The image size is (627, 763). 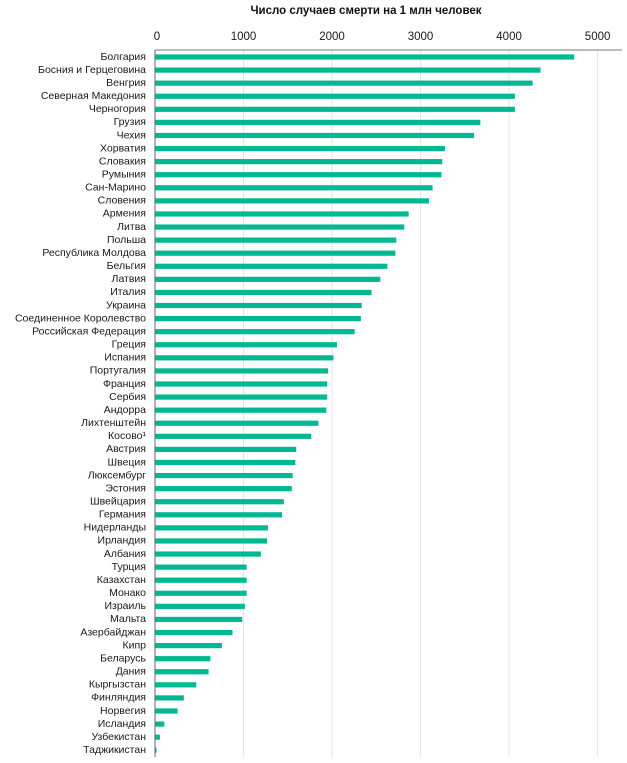 I want to click on category-label: Босния и Герцеговина, so click(x=92, y=70).